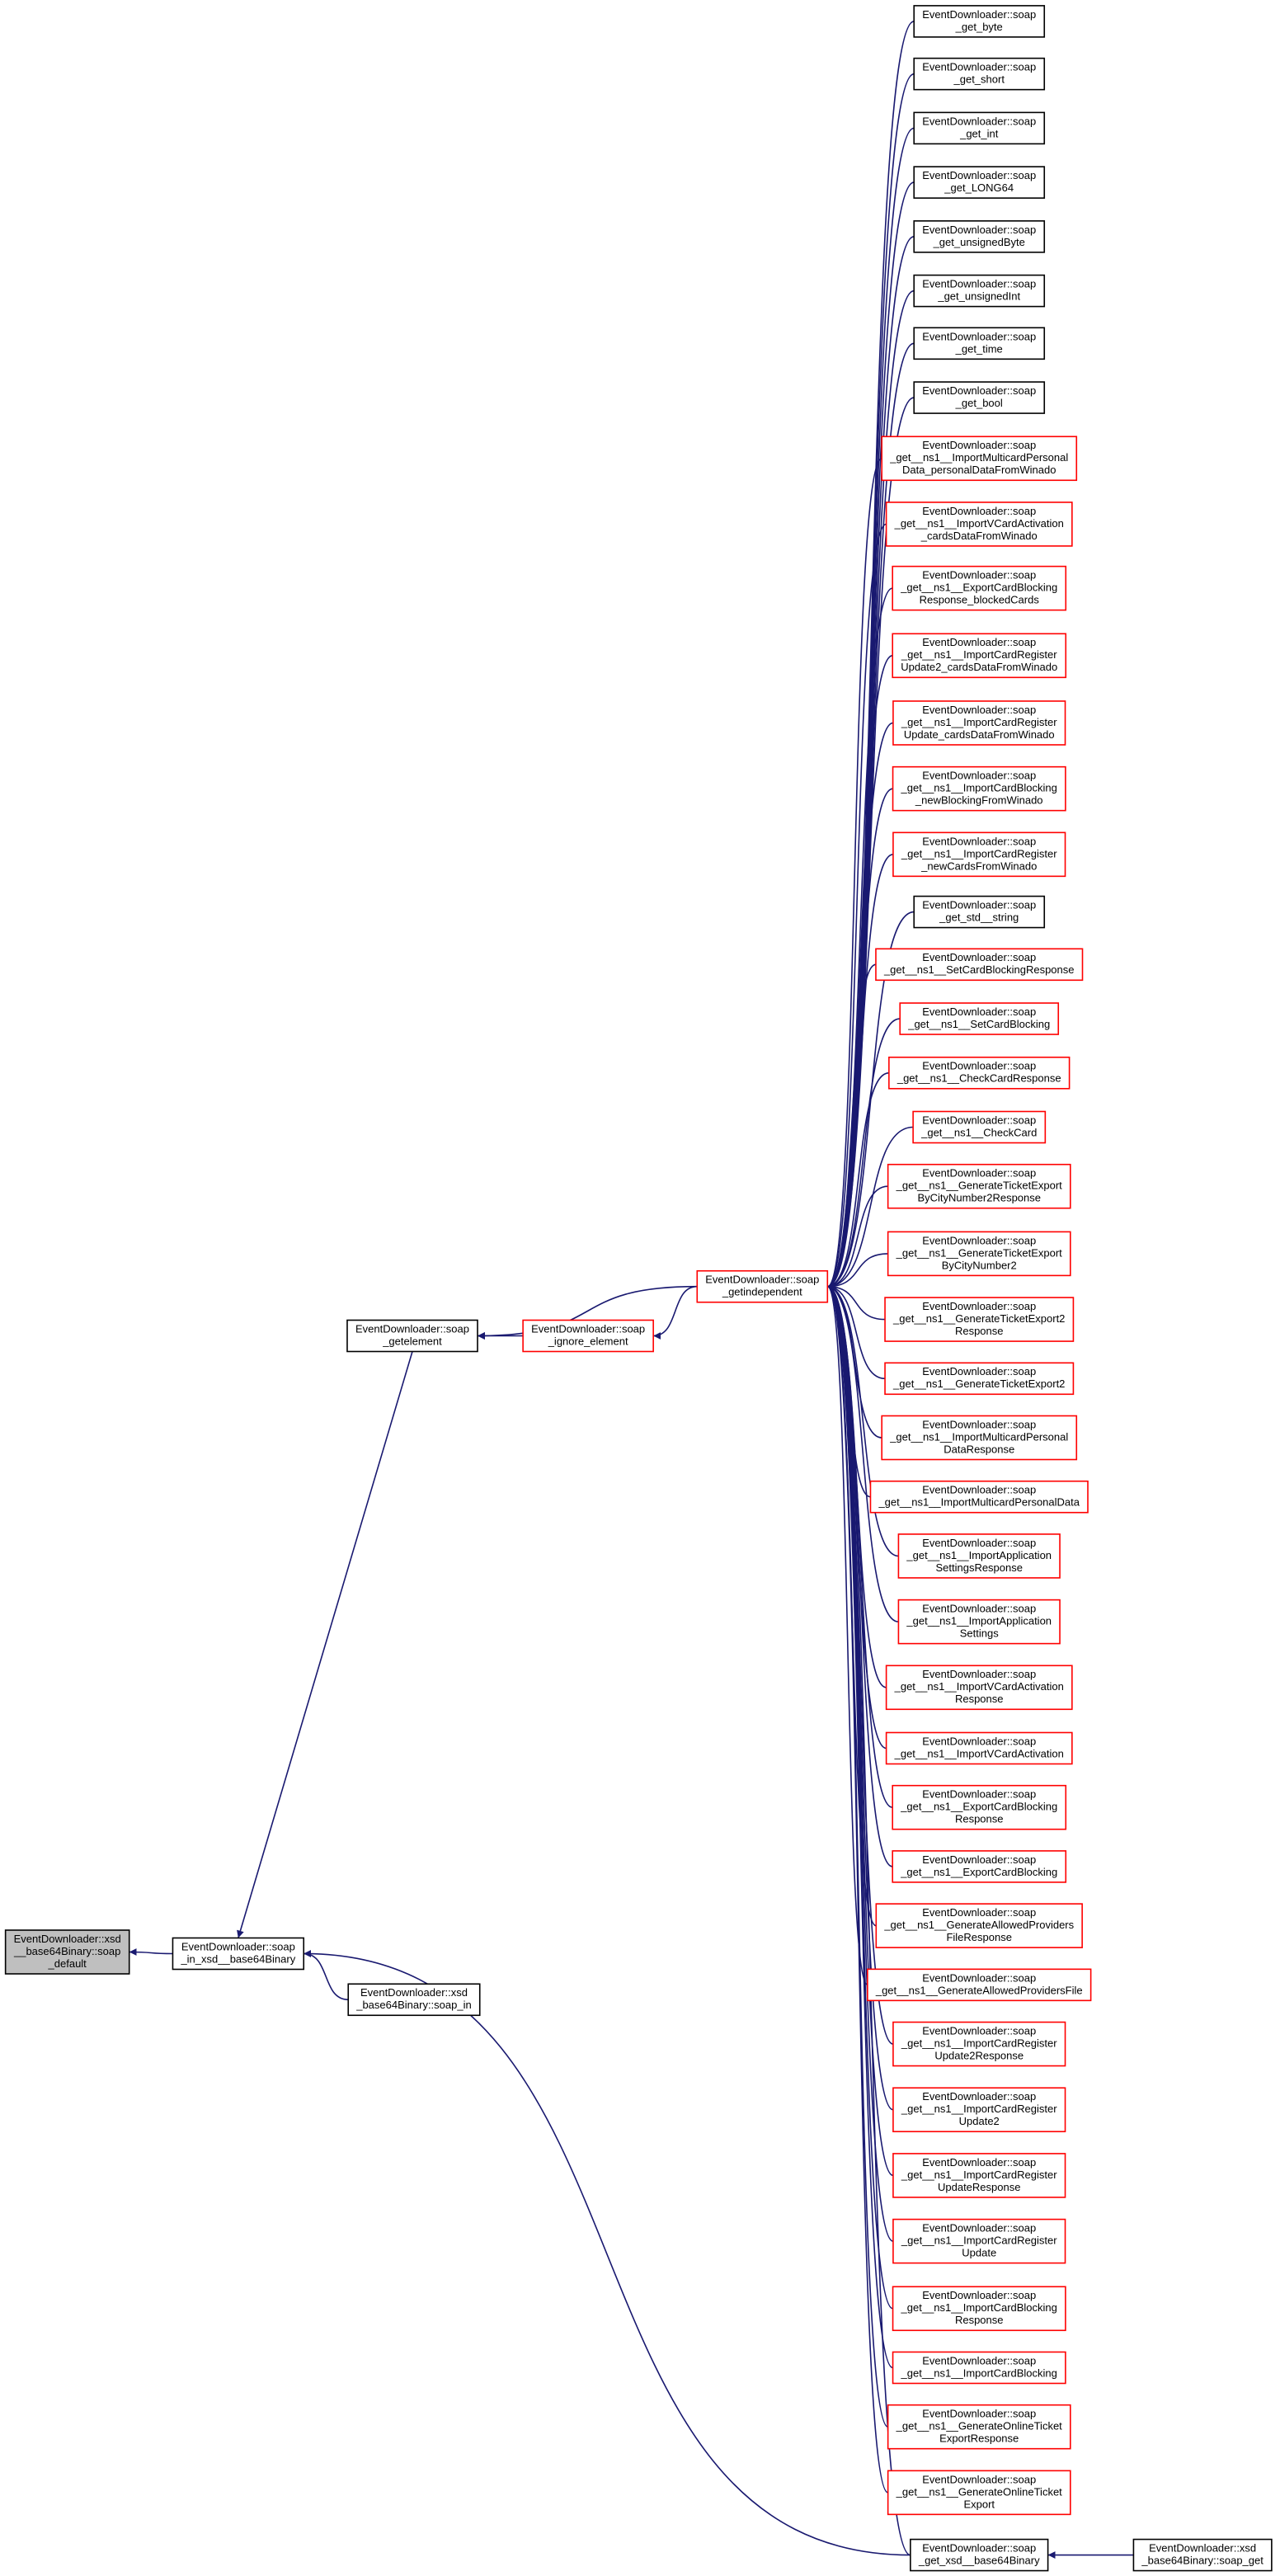 This screenshot has width=1280, height=2576. I want to click on node-label: _get__ns1__ImportVCardActivation, so click(979, 1753).